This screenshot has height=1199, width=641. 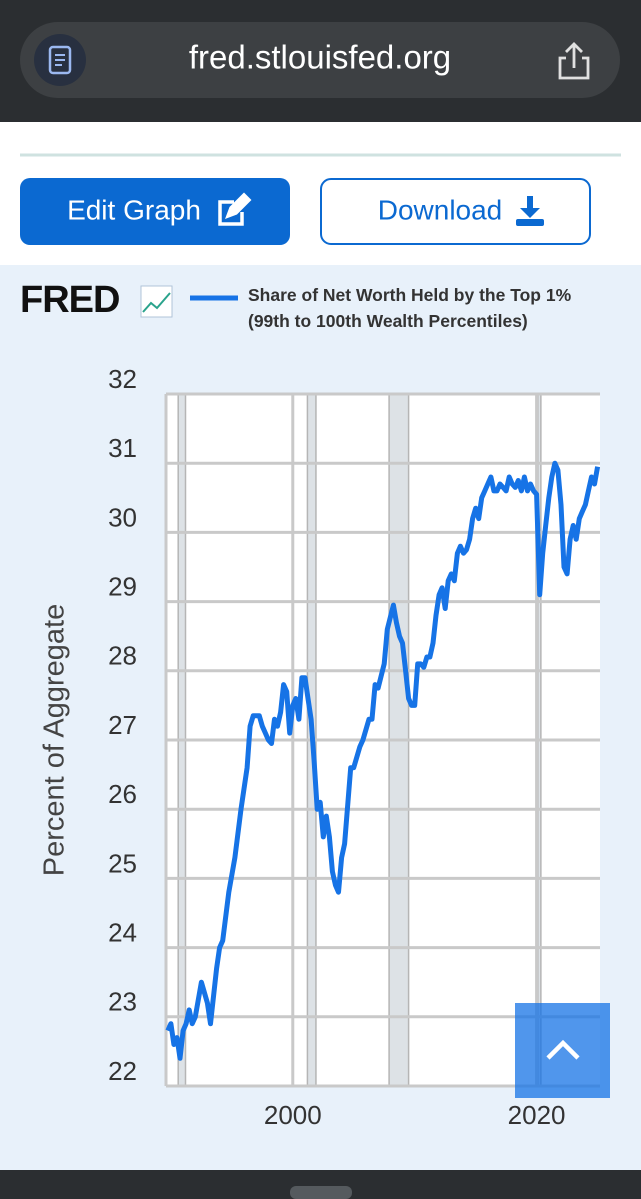 I want to click on download-button, so click(x=455, y=211).